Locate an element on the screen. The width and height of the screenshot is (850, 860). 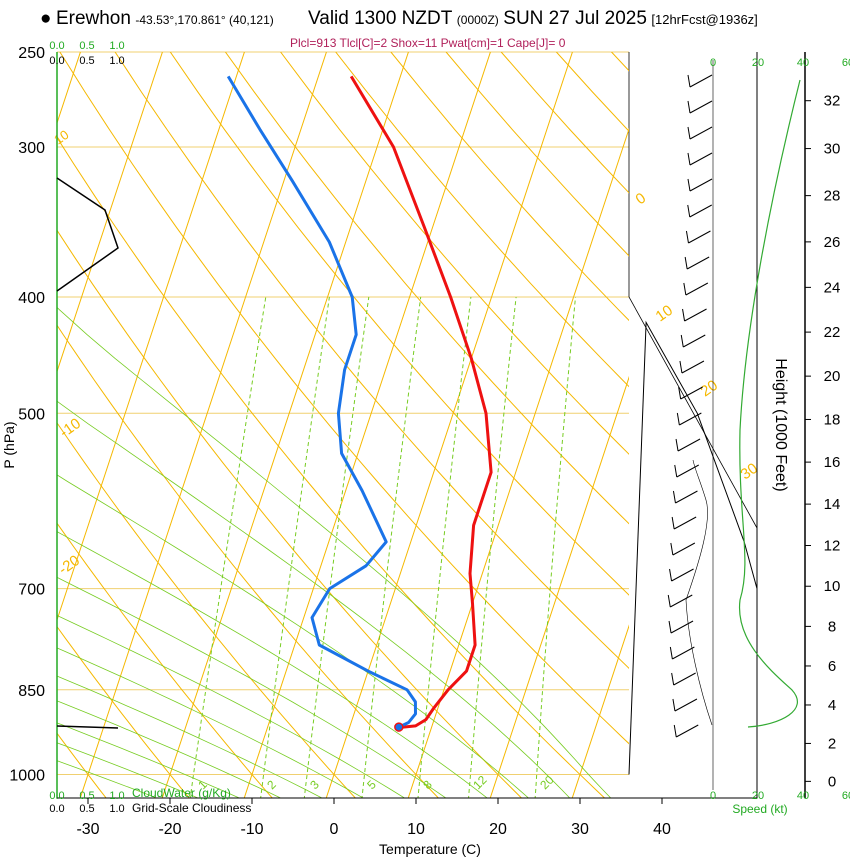
y-axis-label: P (hPa) is located at coordinates (9, 444).